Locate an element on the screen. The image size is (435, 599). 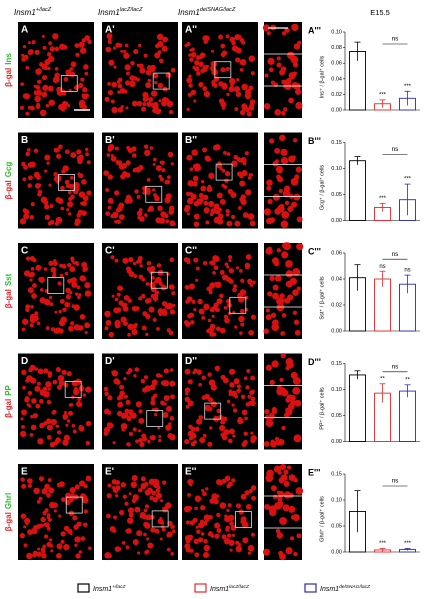
legend-swatch is located at coordinates (200, 588).